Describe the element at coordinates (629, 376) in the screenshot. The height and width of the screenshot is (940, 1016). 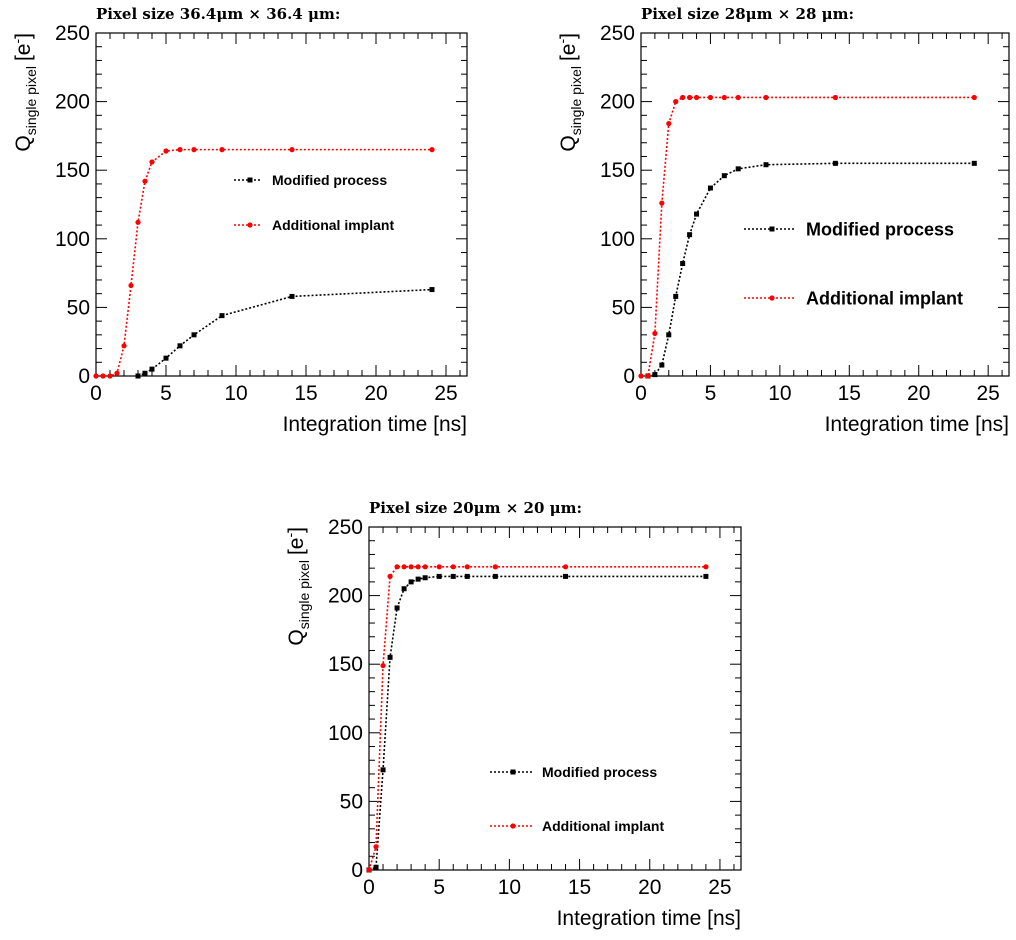
I see `y-tick-label: 0` at that location.